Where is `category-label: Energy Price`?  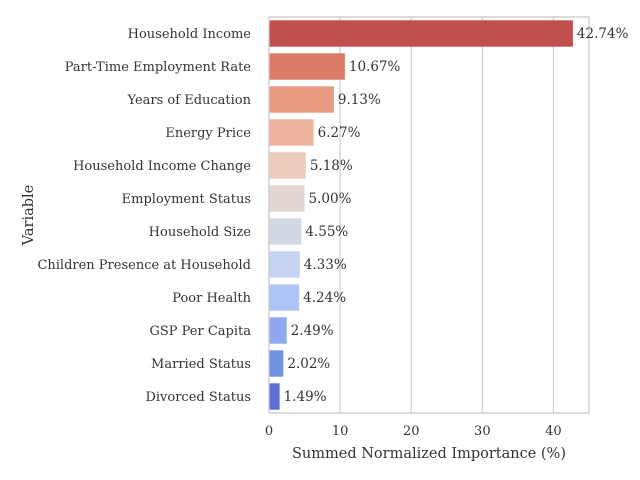 category-label: Energy Price is located at coordinates (208, 133).